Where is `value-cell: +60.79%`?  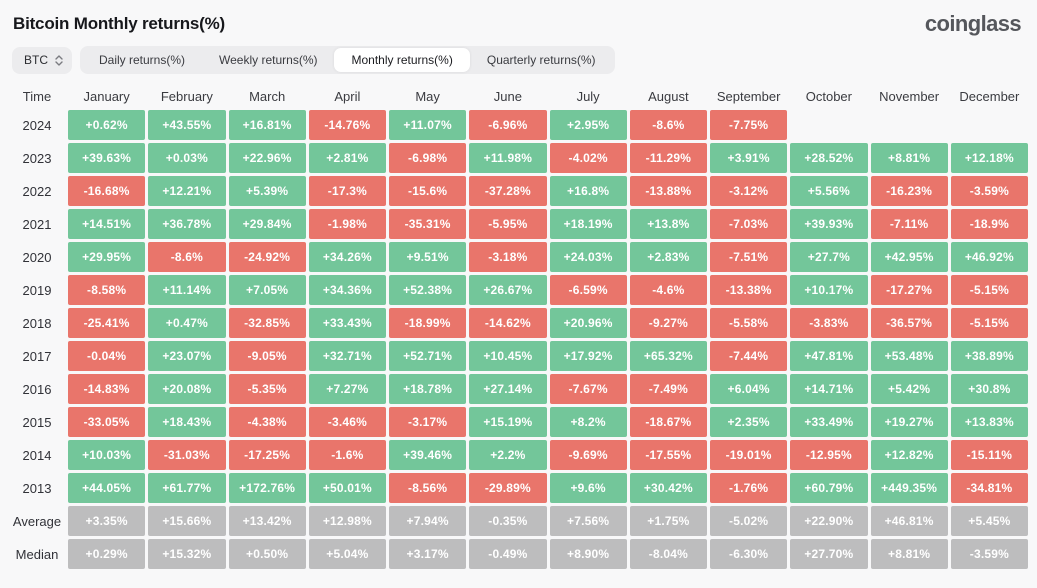
value-cell: +60.79% is located at coordinates (829, 488).